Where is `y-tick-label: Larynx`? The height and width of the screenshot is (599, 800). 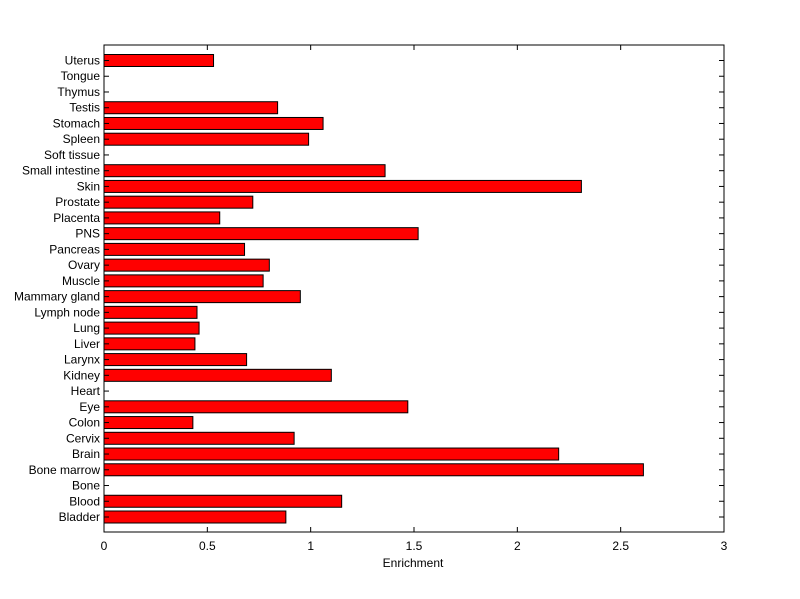 y-tick-label: Larynx is located at coordinates (82, 360).